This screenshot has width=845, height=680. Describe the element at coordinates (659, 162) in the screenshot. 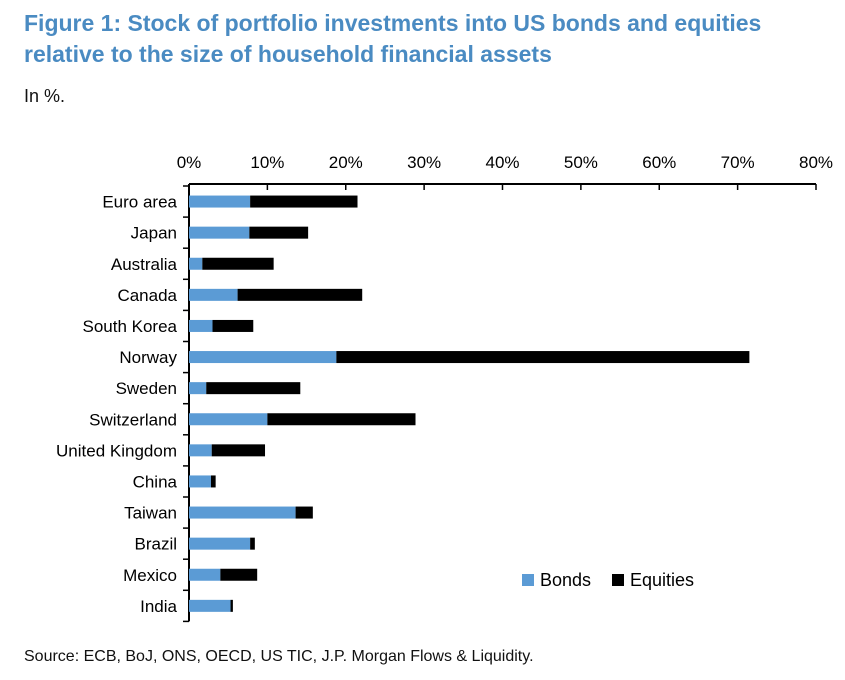

I see `x-tick-label: 60%` at that location.